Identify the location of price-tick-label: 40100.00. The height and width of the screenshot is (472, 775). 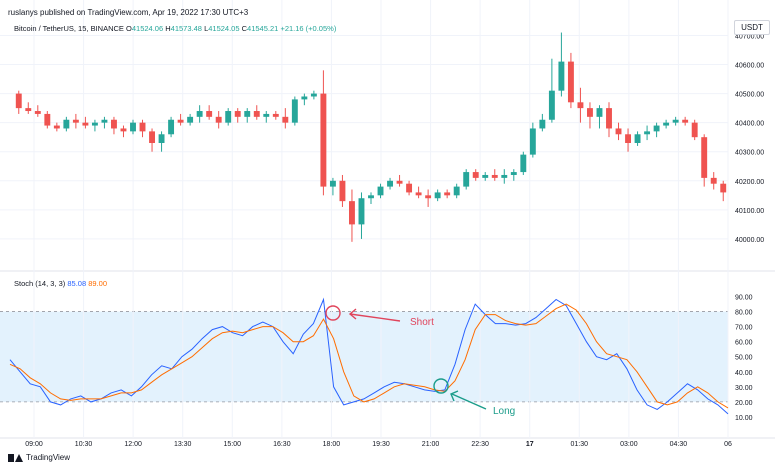
(749, 211).